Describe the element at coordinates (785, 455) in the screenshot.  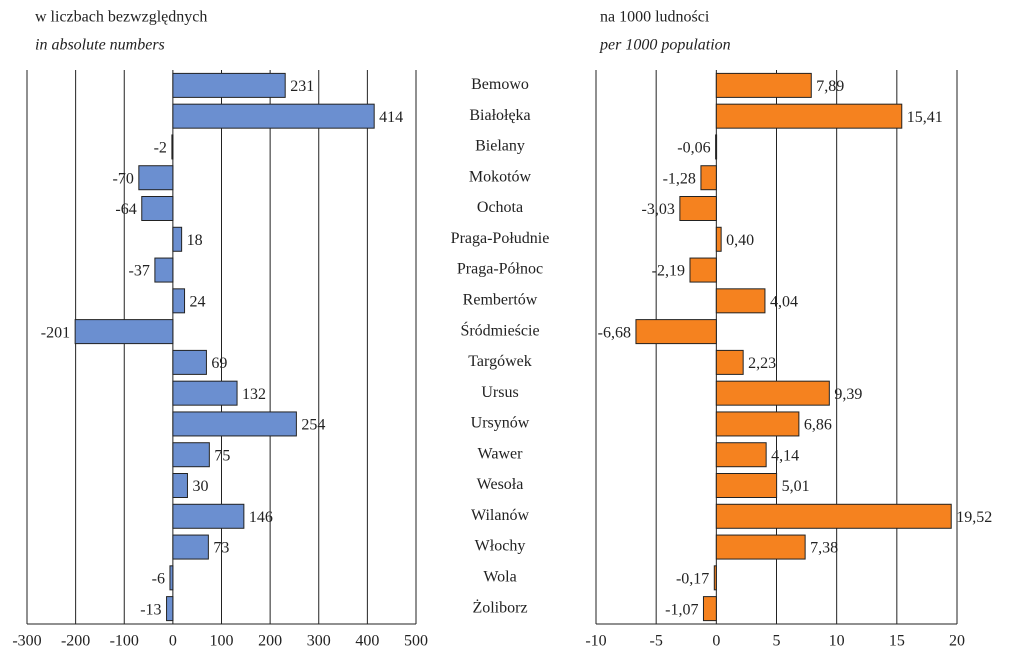
I see `value-label: 4,14` at that location.